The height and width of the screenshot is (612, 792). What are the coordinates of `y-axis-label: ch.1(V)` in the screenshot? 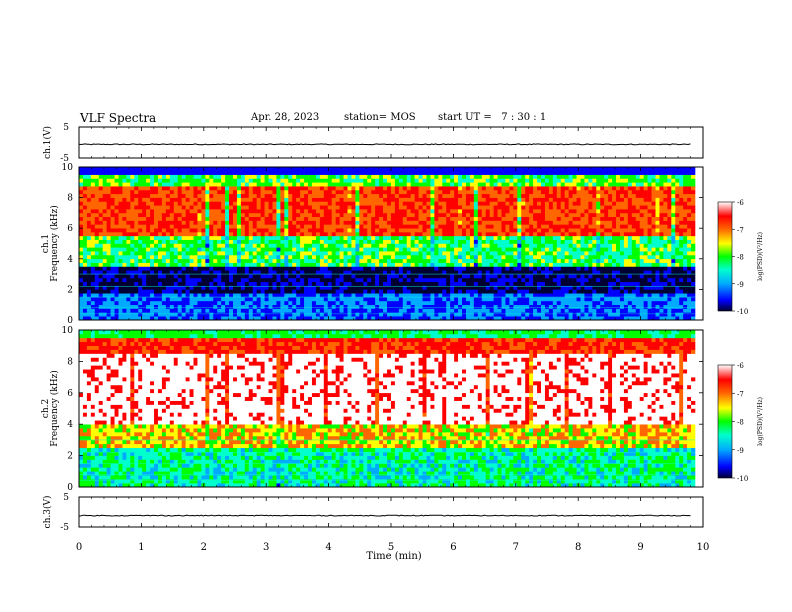 It's located at (47, 142).